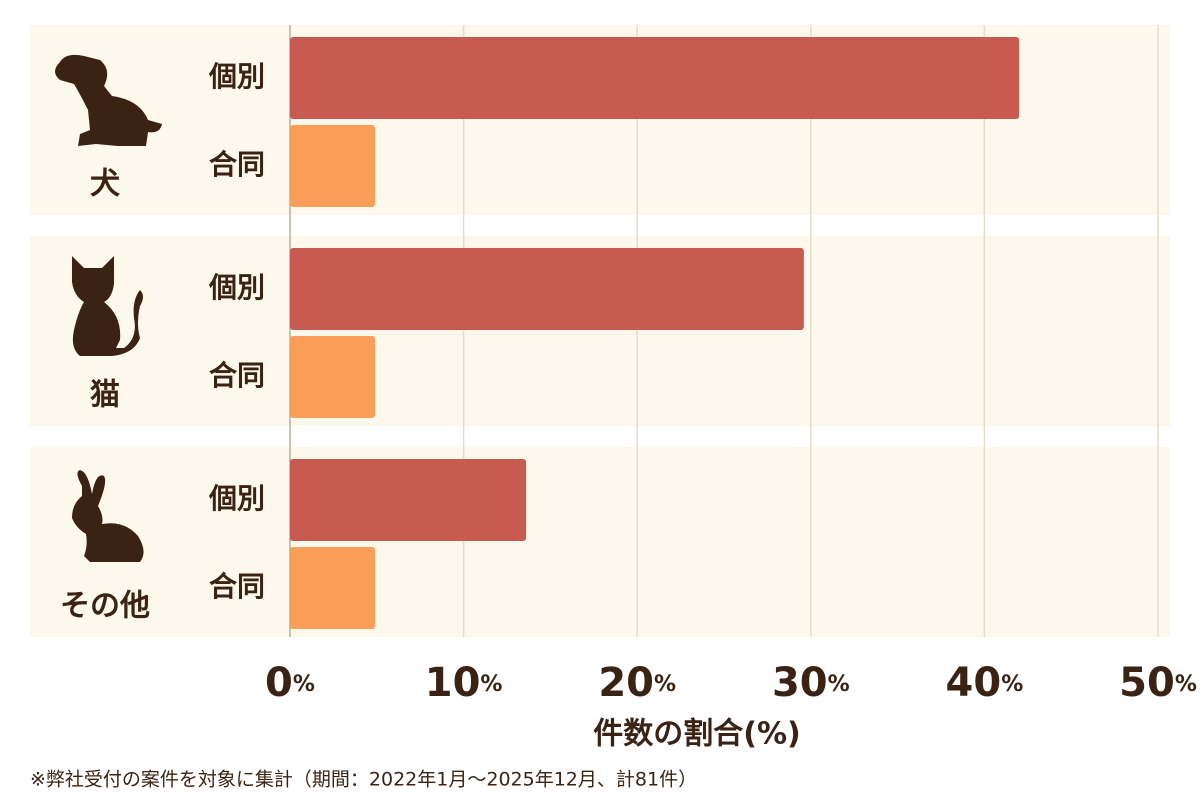 Image resolution: width=1200 pixels, height=800 pixels. I want to click on dog-icon, so click(108, 100).